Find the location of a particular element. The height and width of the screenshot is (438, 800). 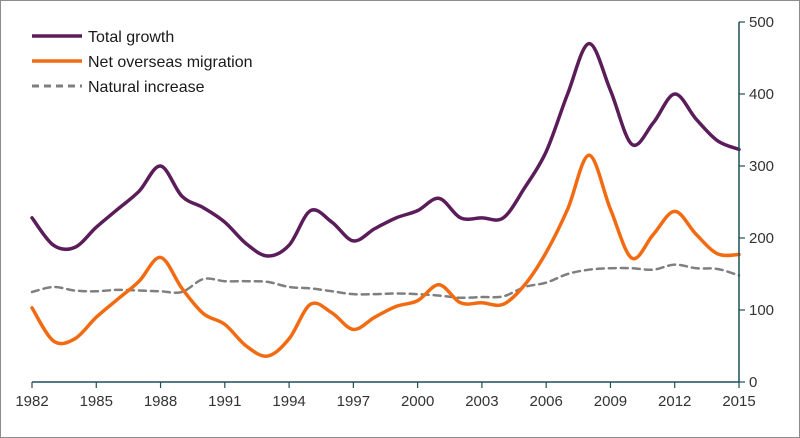

y-tick-label: 500 is located at coordinates (761, 22).